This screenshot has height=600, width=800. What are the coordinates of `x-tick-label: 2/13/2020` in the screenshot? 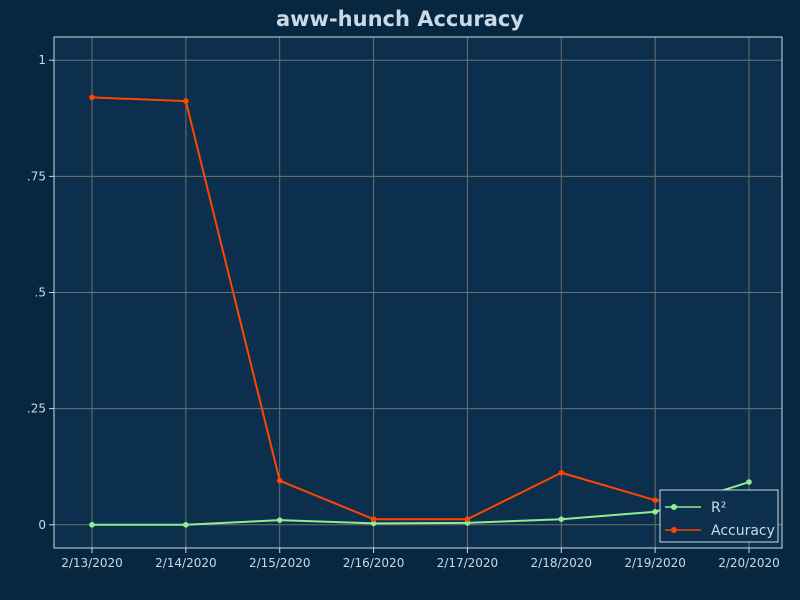 It's located at (92, 563).